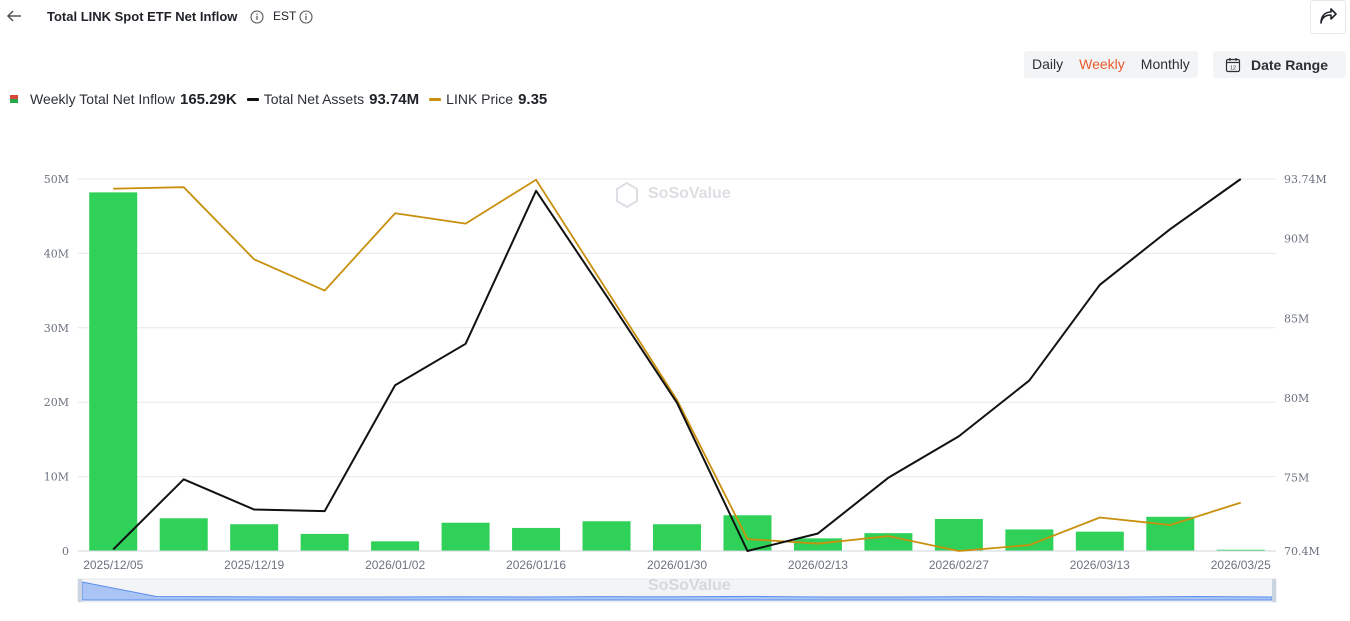  What do you see at coordinates (480, 99) in the screenshot?
I see `legend-price-label: LINK Price` at bounding box center [480, 99].